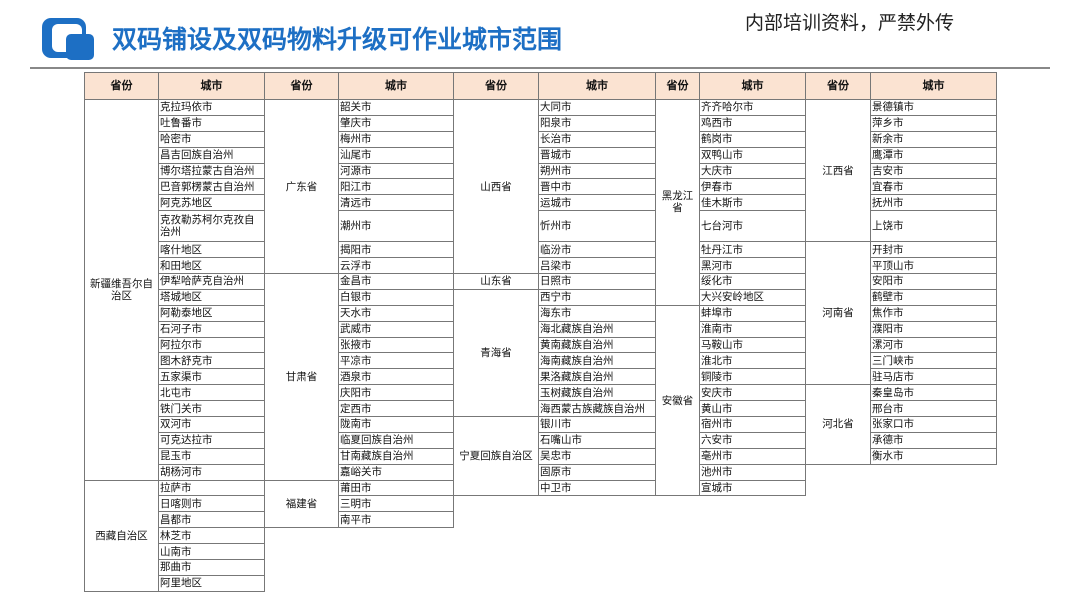  What do you see at coordinates (211, 488) in the screenshot?
I see `city-cell: 拉萨市` at bounding box center [211, 488].